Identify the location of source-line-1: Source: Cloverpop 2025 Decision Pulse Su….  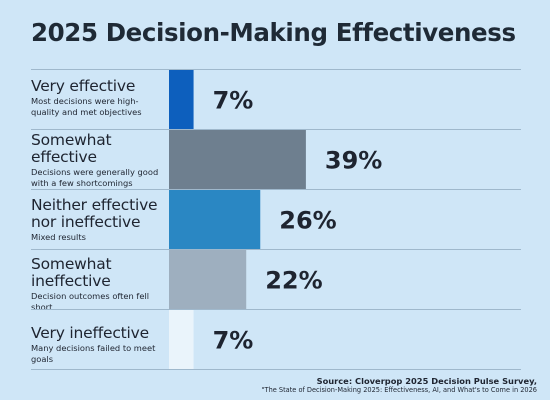
(426, 381).